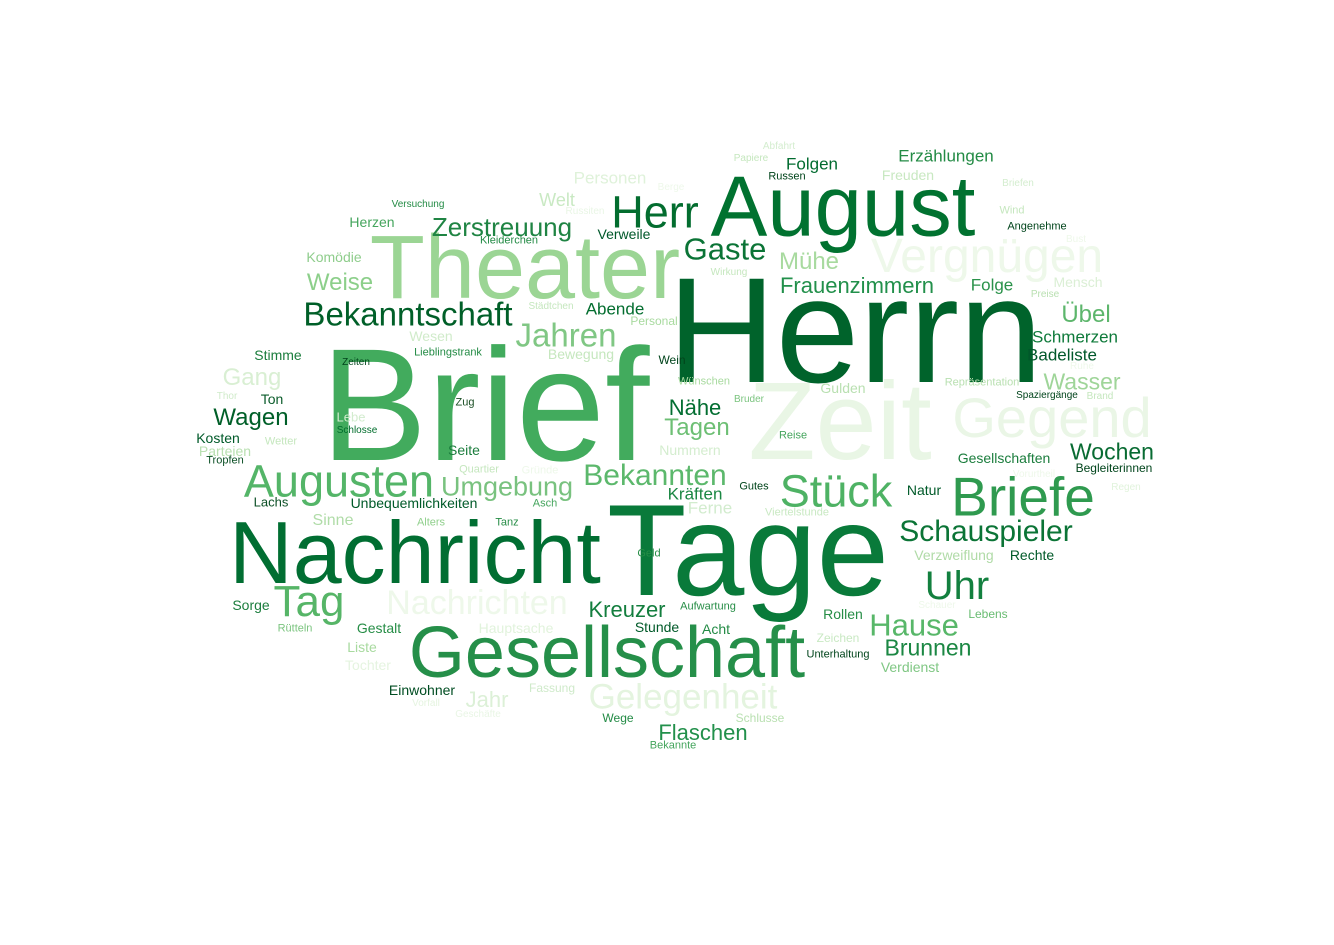 Image resolution: width=1334 pixels, height=945 pixels. What do you see at coordinates (487, 699) in the screenshot?
I see `word-jahr: Jahr` at bounding box center [487, 699].